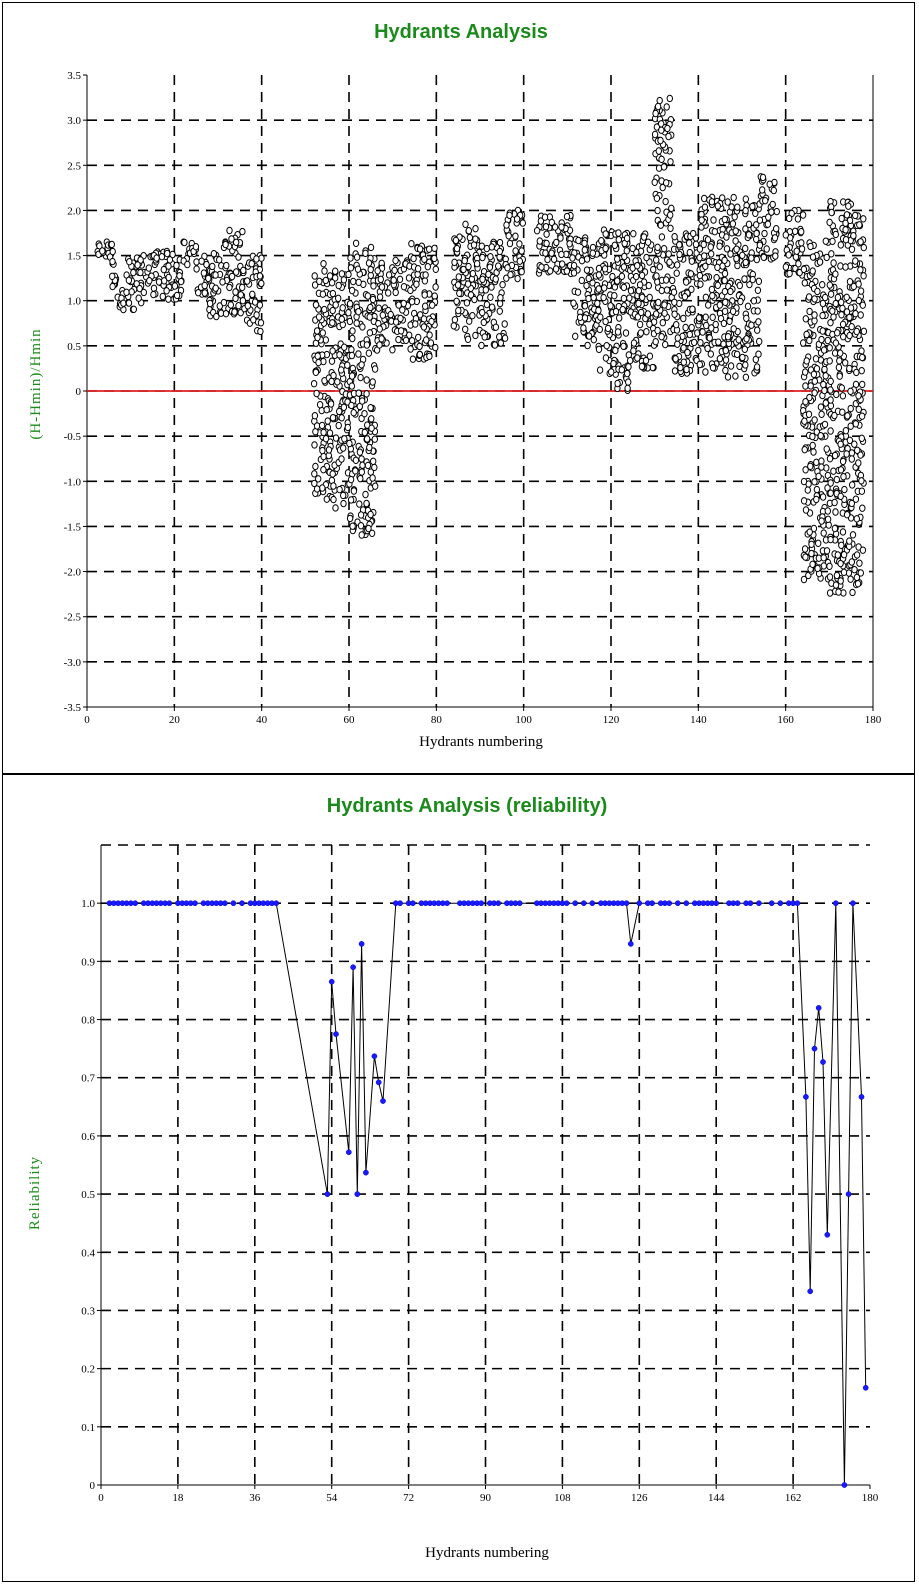 Image resolution: width=919 pixels, height=1586 pixels. I want to click on y-tick-label: 0.2, so click(88, 1370).